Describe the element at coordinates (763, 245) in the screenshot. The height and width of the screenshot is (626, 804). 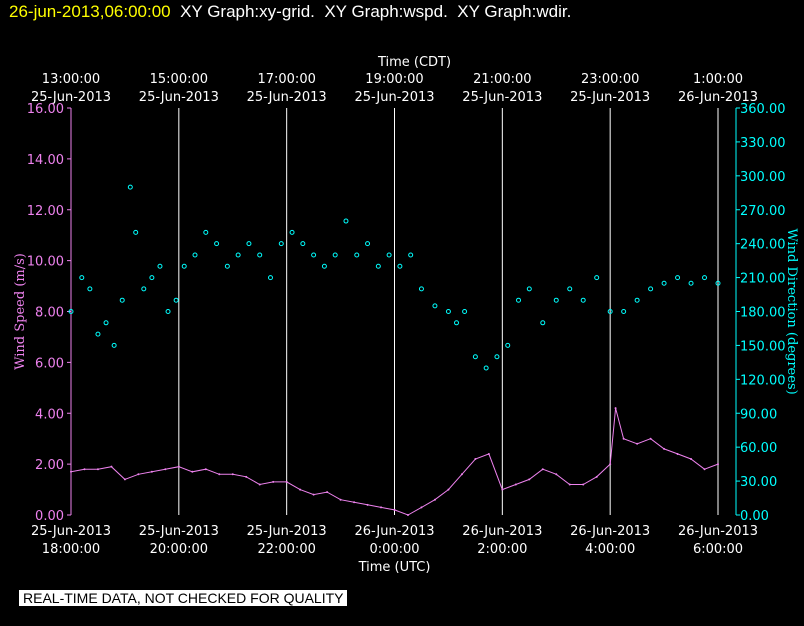
I see `right-tick-label: 240.00` at that location.